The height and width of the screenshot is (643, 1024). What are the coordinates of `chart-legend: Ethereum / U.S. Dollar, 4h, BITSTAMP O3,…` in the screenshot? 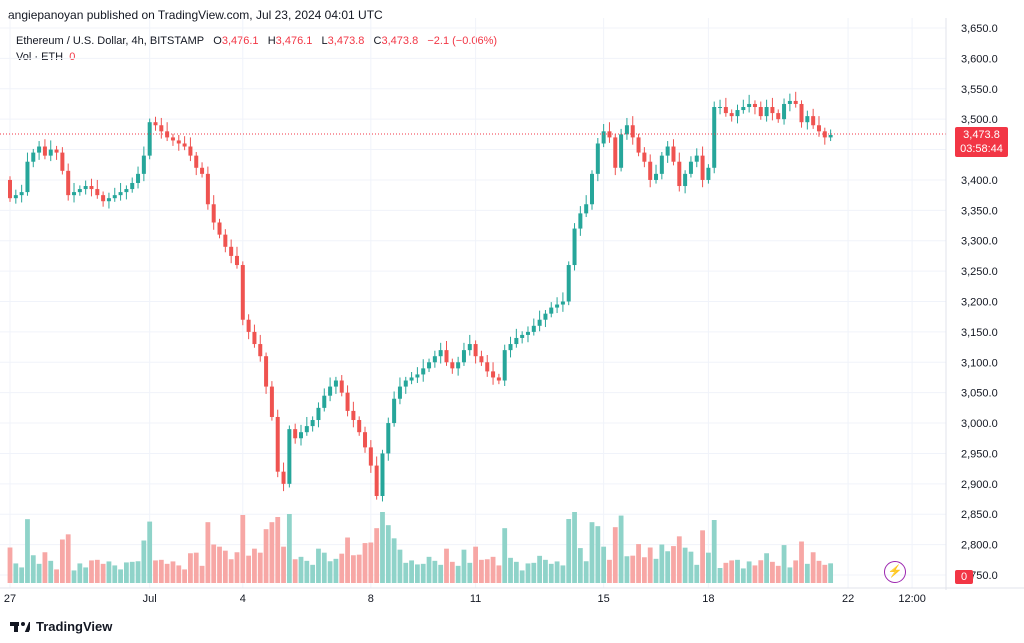 It's located at (256, 49).